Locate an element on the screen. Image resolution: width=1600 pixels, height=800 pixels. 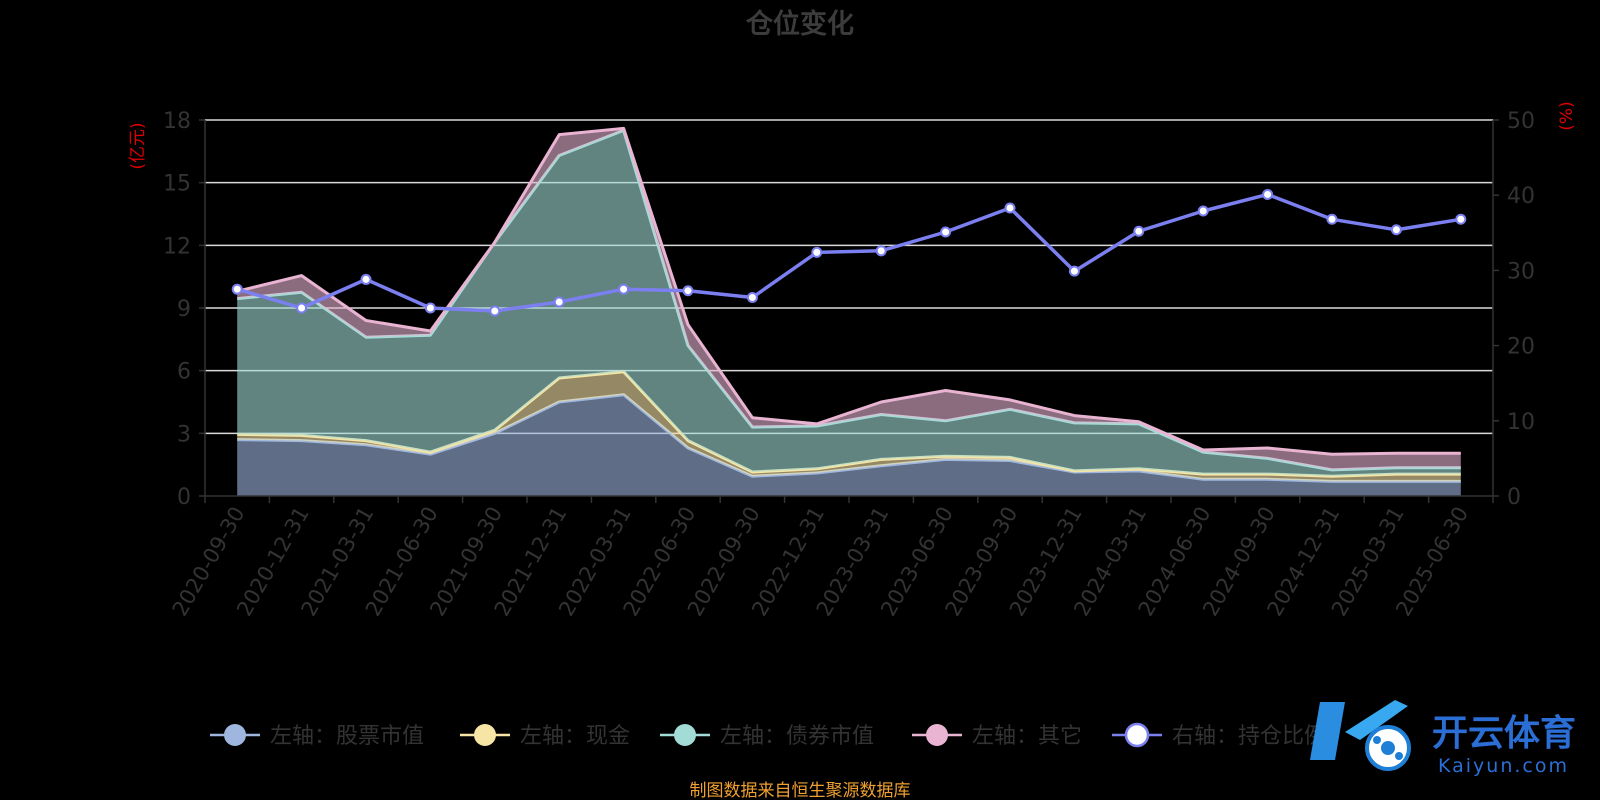
legend-item-4: 右轴：持仓比例 is located at coordinates (1219, 735).